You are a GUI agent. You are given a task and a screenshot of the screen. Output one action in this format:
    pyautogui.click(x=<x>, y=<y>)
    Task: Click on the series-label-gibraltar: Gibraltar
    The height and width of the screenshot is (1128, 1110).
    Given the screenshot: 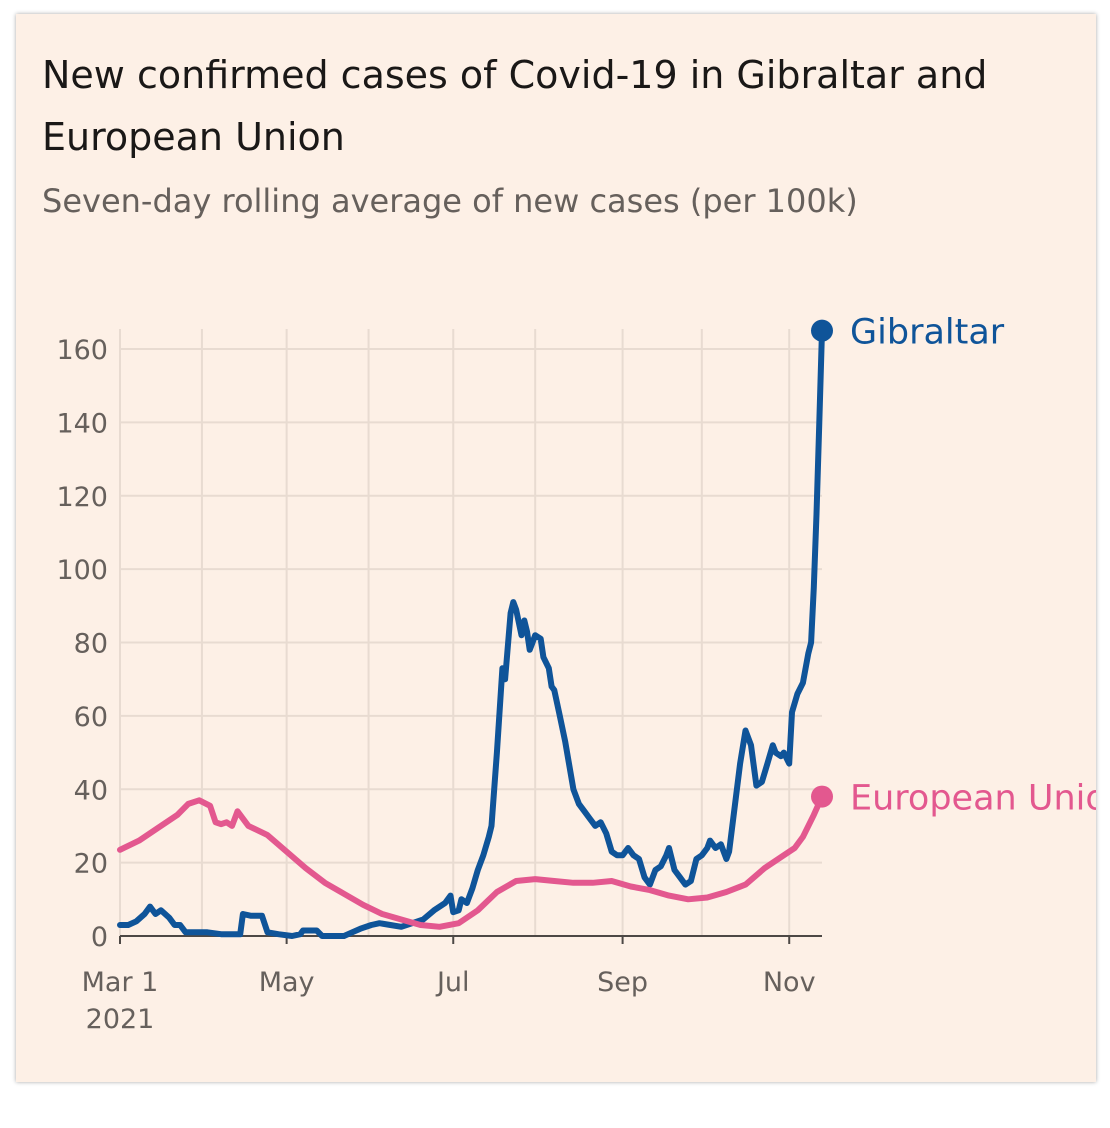 What is the action you would take?
    pyautogui.click(x=927, y=333)
    